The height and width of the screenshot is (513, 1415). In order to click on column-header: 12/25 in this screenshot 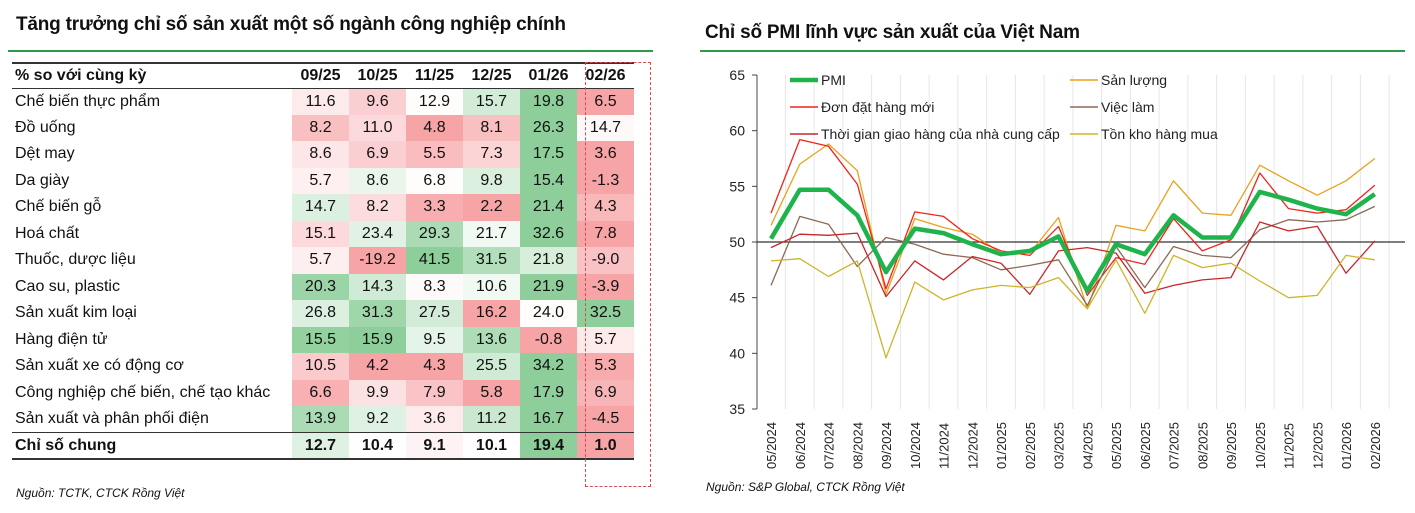, I will do `click(491, 75)`.